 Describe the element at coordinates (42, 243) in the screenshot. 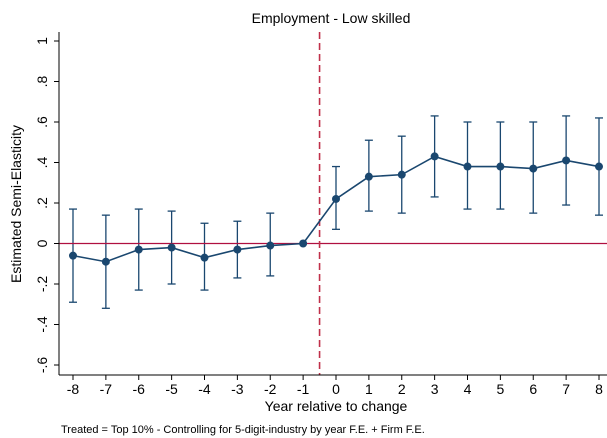

I see `y-tick-label: 0` at that location.